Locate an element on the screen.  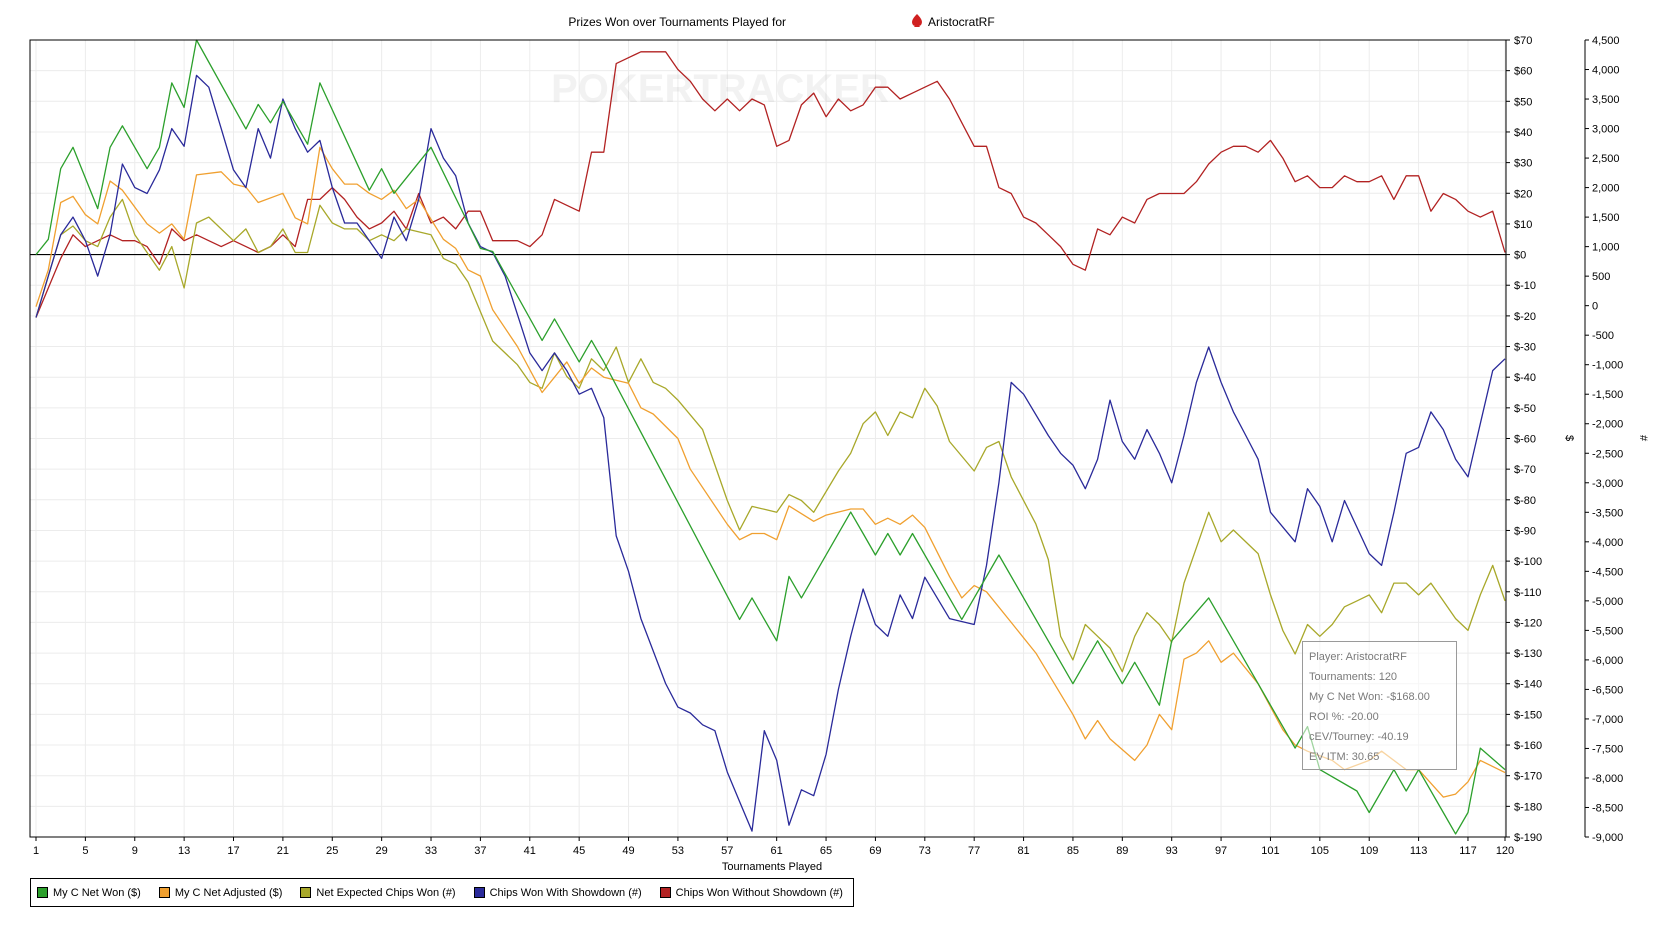
right-axis-tick-label: 3,500 is located at coordinates (1606, 100).